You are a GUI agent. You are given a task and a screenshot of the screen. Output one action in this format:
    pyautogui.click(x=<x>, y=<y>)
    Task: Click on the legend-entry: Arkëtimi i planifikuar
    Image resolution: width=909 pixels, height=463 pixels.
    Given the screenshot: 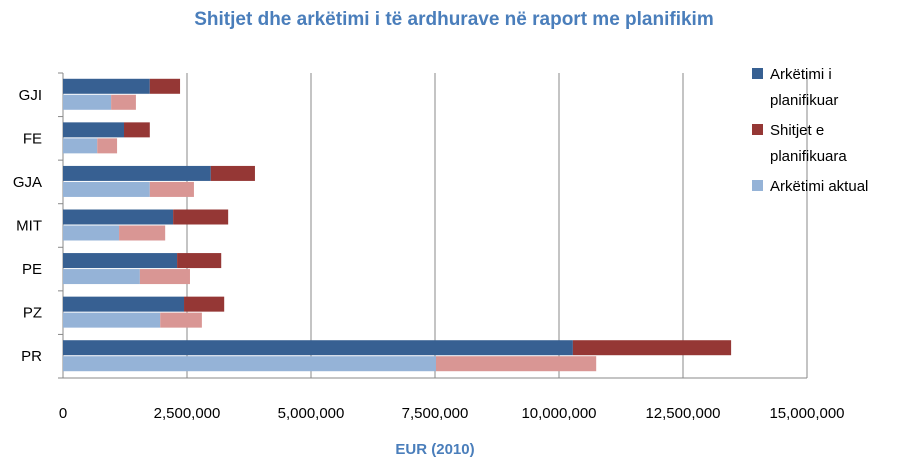 What is the action you would take?
    pyautogui.click(x=827, y=88)
    